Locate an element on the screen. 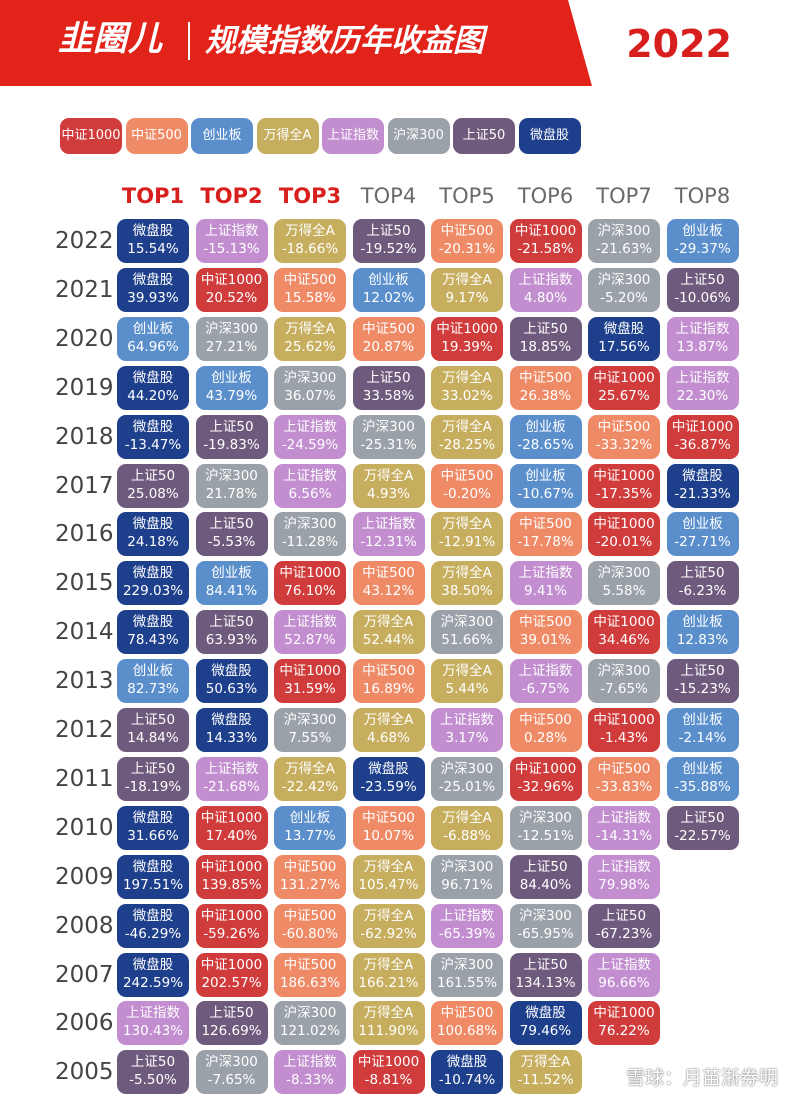  legend-chip: 创业板 is located at coordinates (222, 136).